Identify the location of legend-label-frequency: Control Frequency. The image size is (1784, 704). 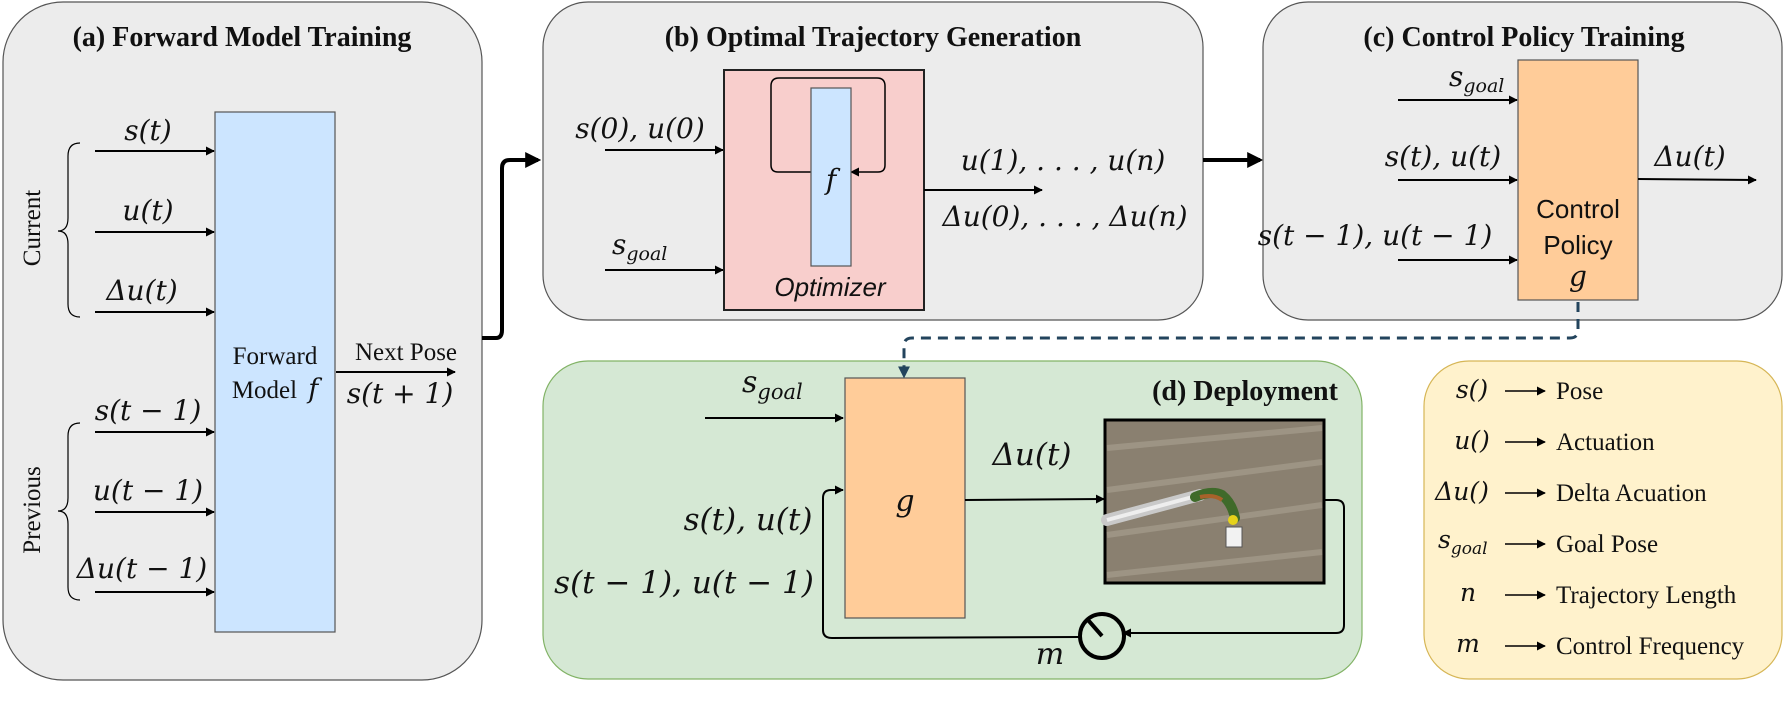
(1650, 646).